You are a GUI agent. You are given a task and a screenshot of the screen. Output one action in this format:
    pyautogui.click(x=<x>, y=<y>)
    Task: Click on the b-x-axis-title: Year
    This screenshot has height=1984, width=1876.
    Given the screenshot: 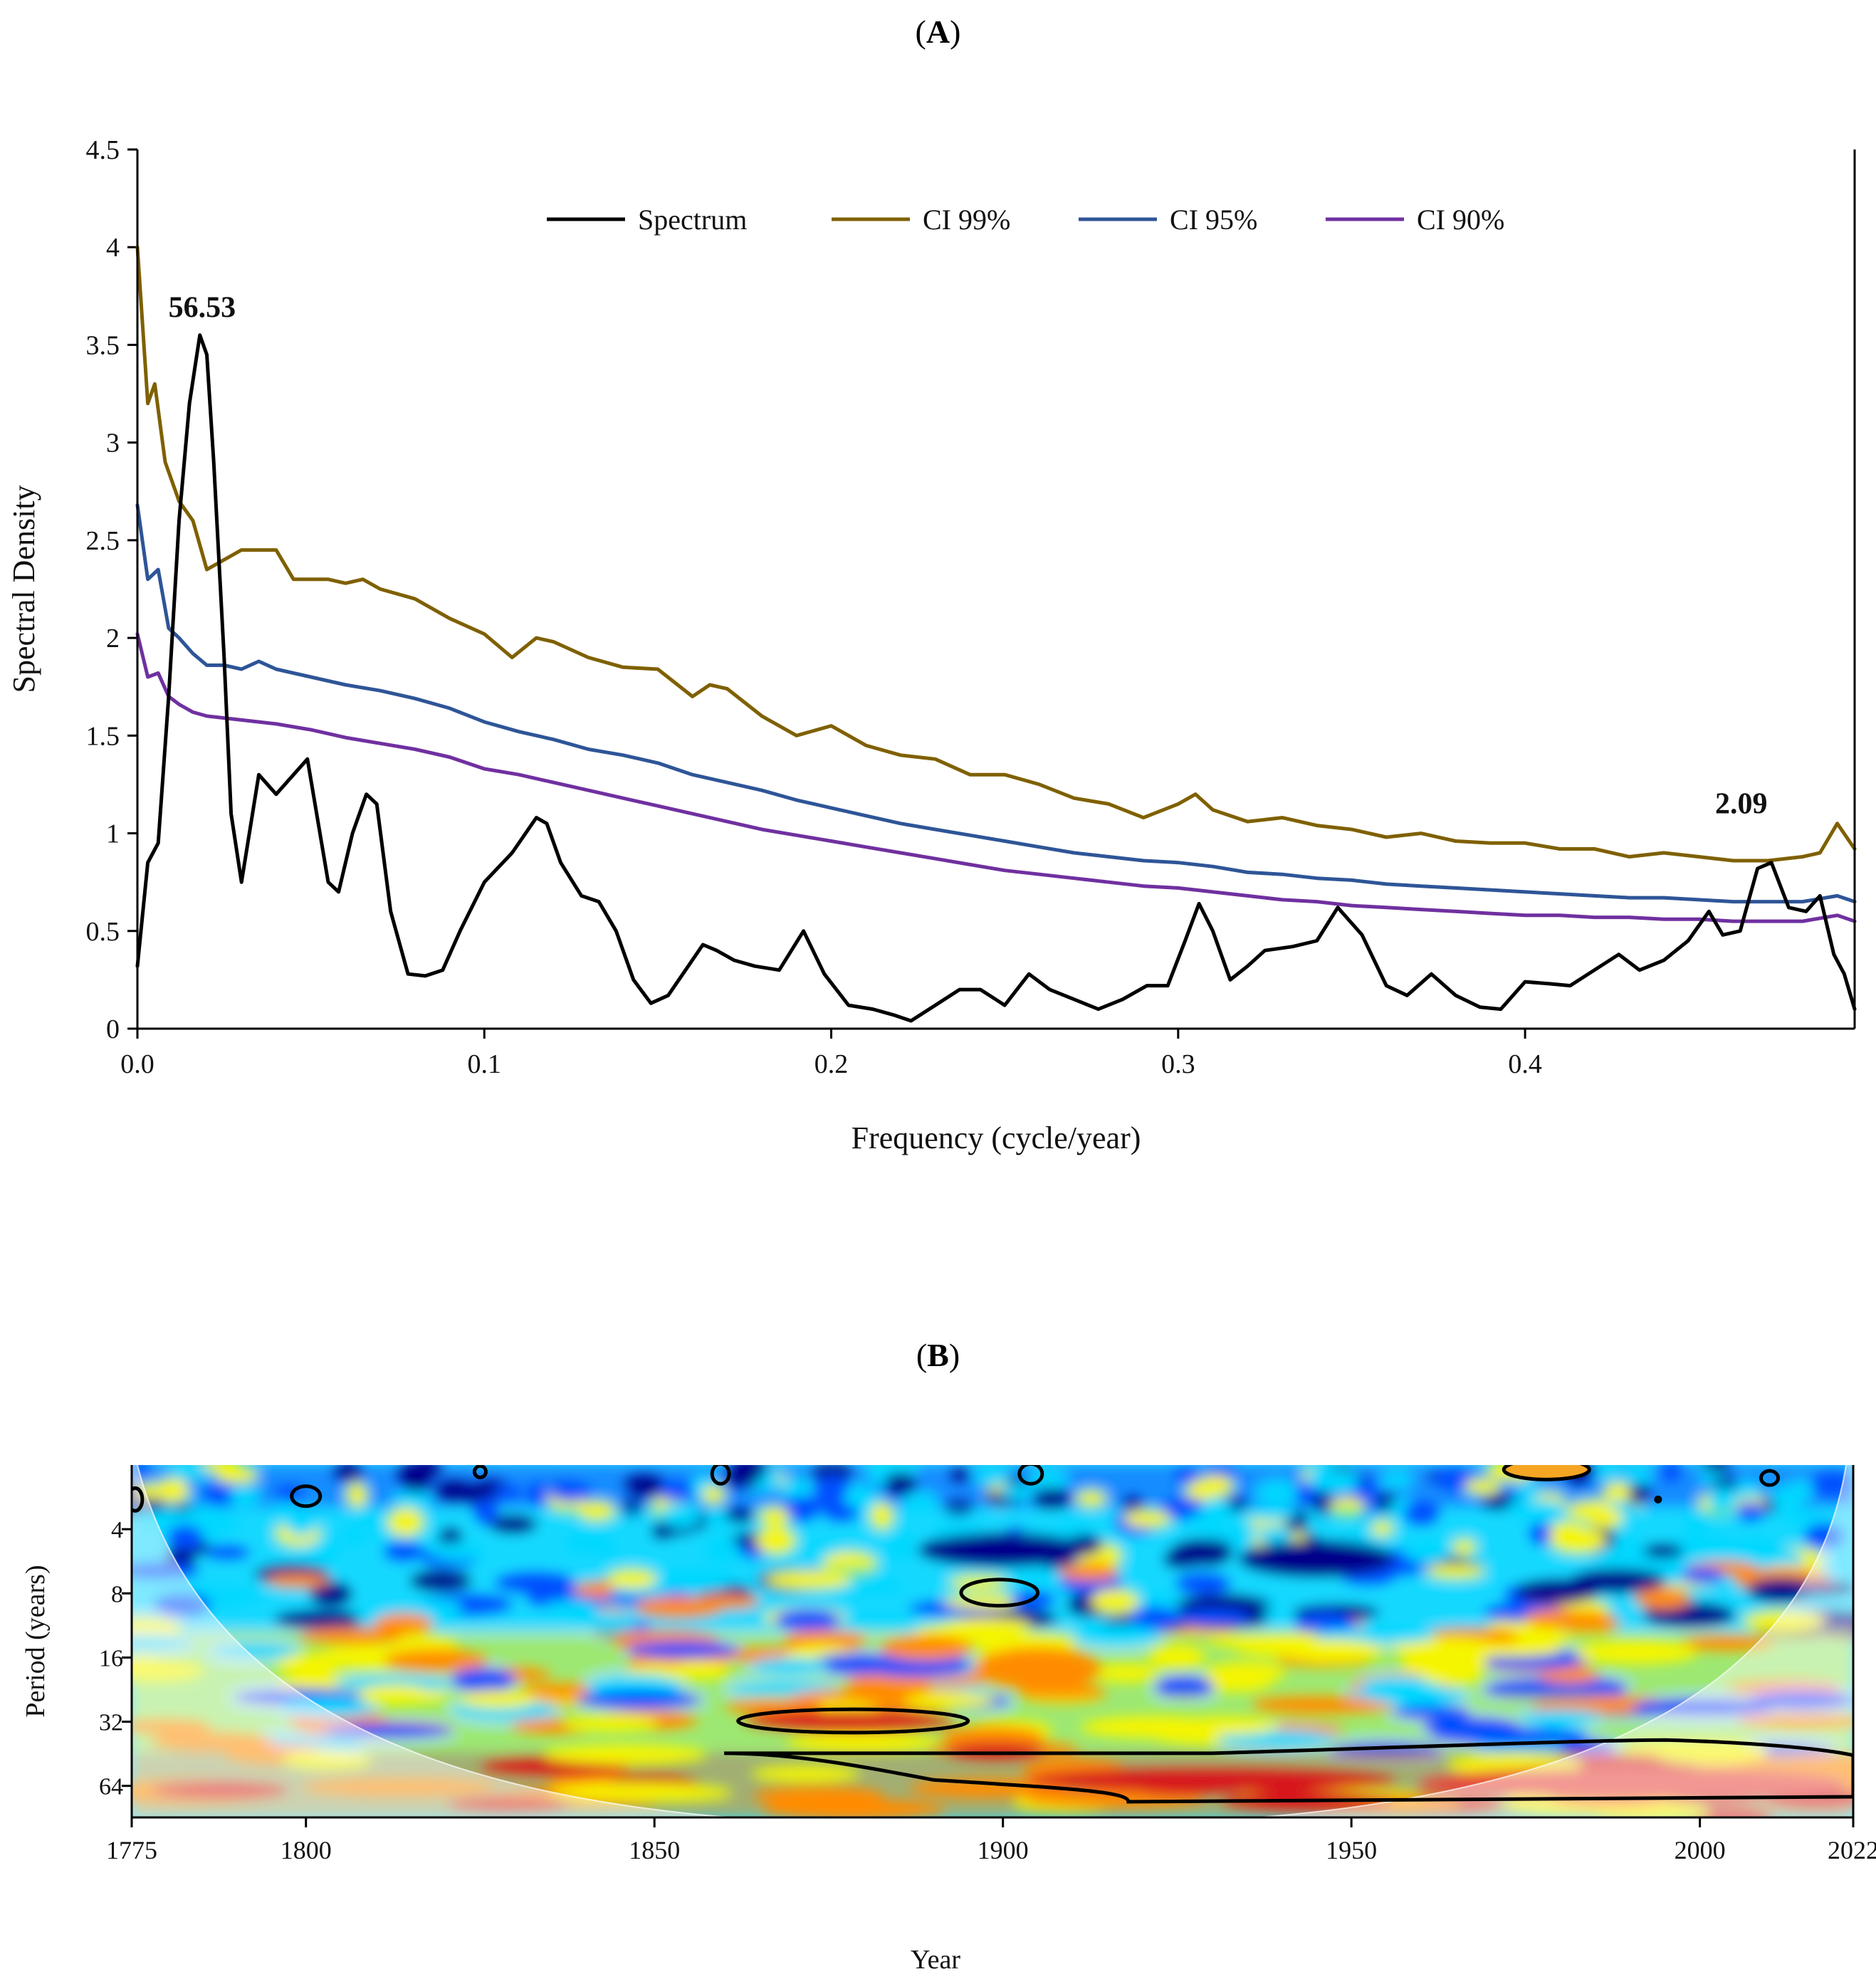 What is the action you would take?
    pyautogui.click(x=935, y=1960)
    